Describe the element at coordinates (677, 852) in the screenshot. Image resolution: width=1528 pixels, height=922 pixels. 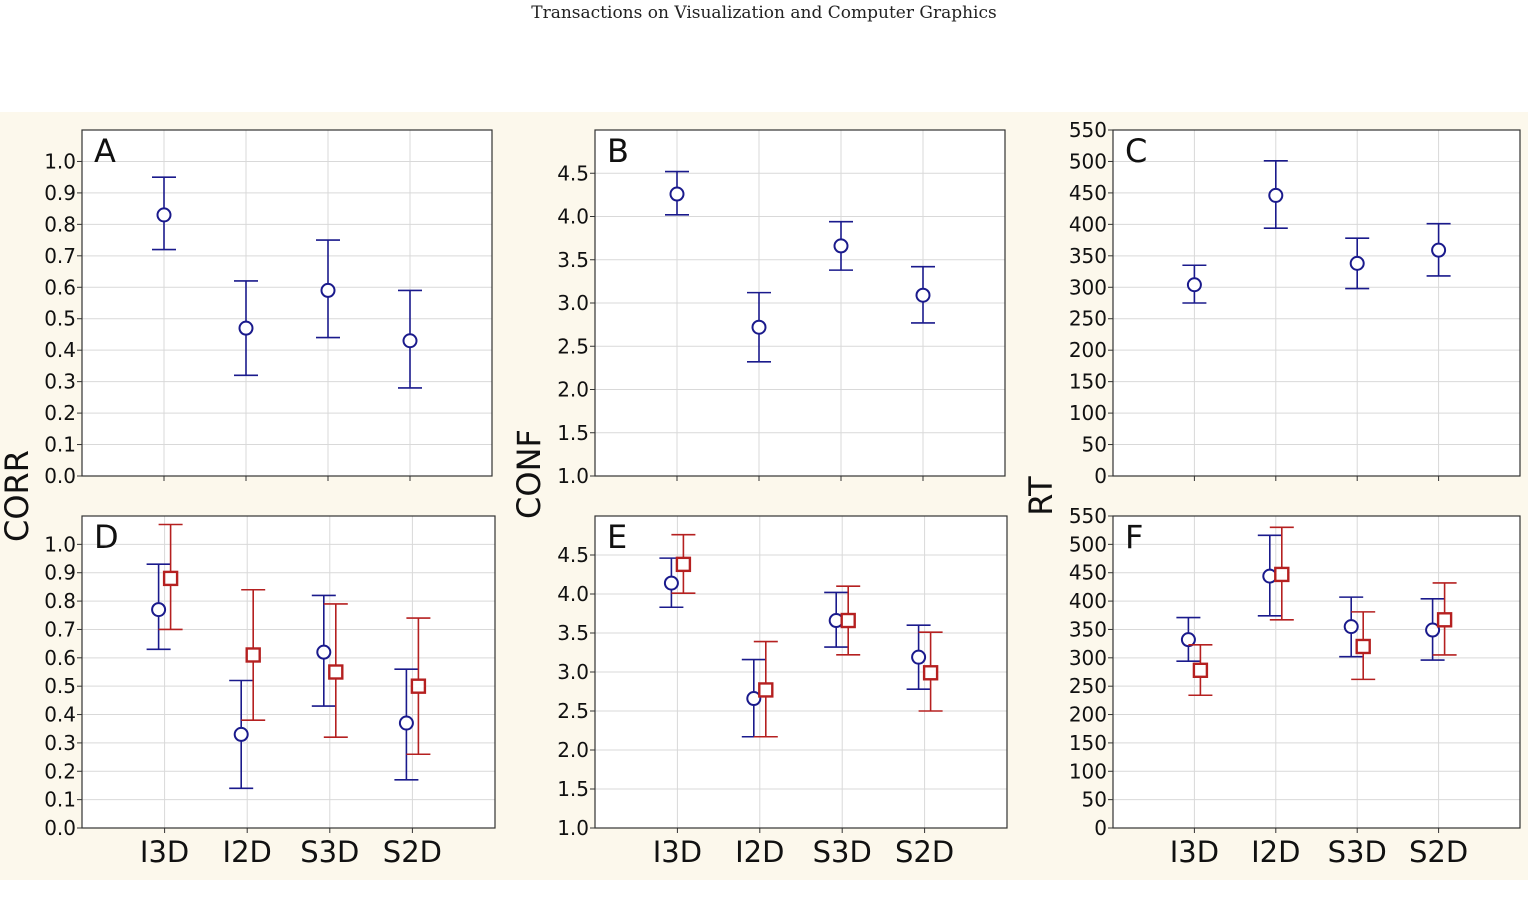
I see `x-tick-label: I3D` at that location.